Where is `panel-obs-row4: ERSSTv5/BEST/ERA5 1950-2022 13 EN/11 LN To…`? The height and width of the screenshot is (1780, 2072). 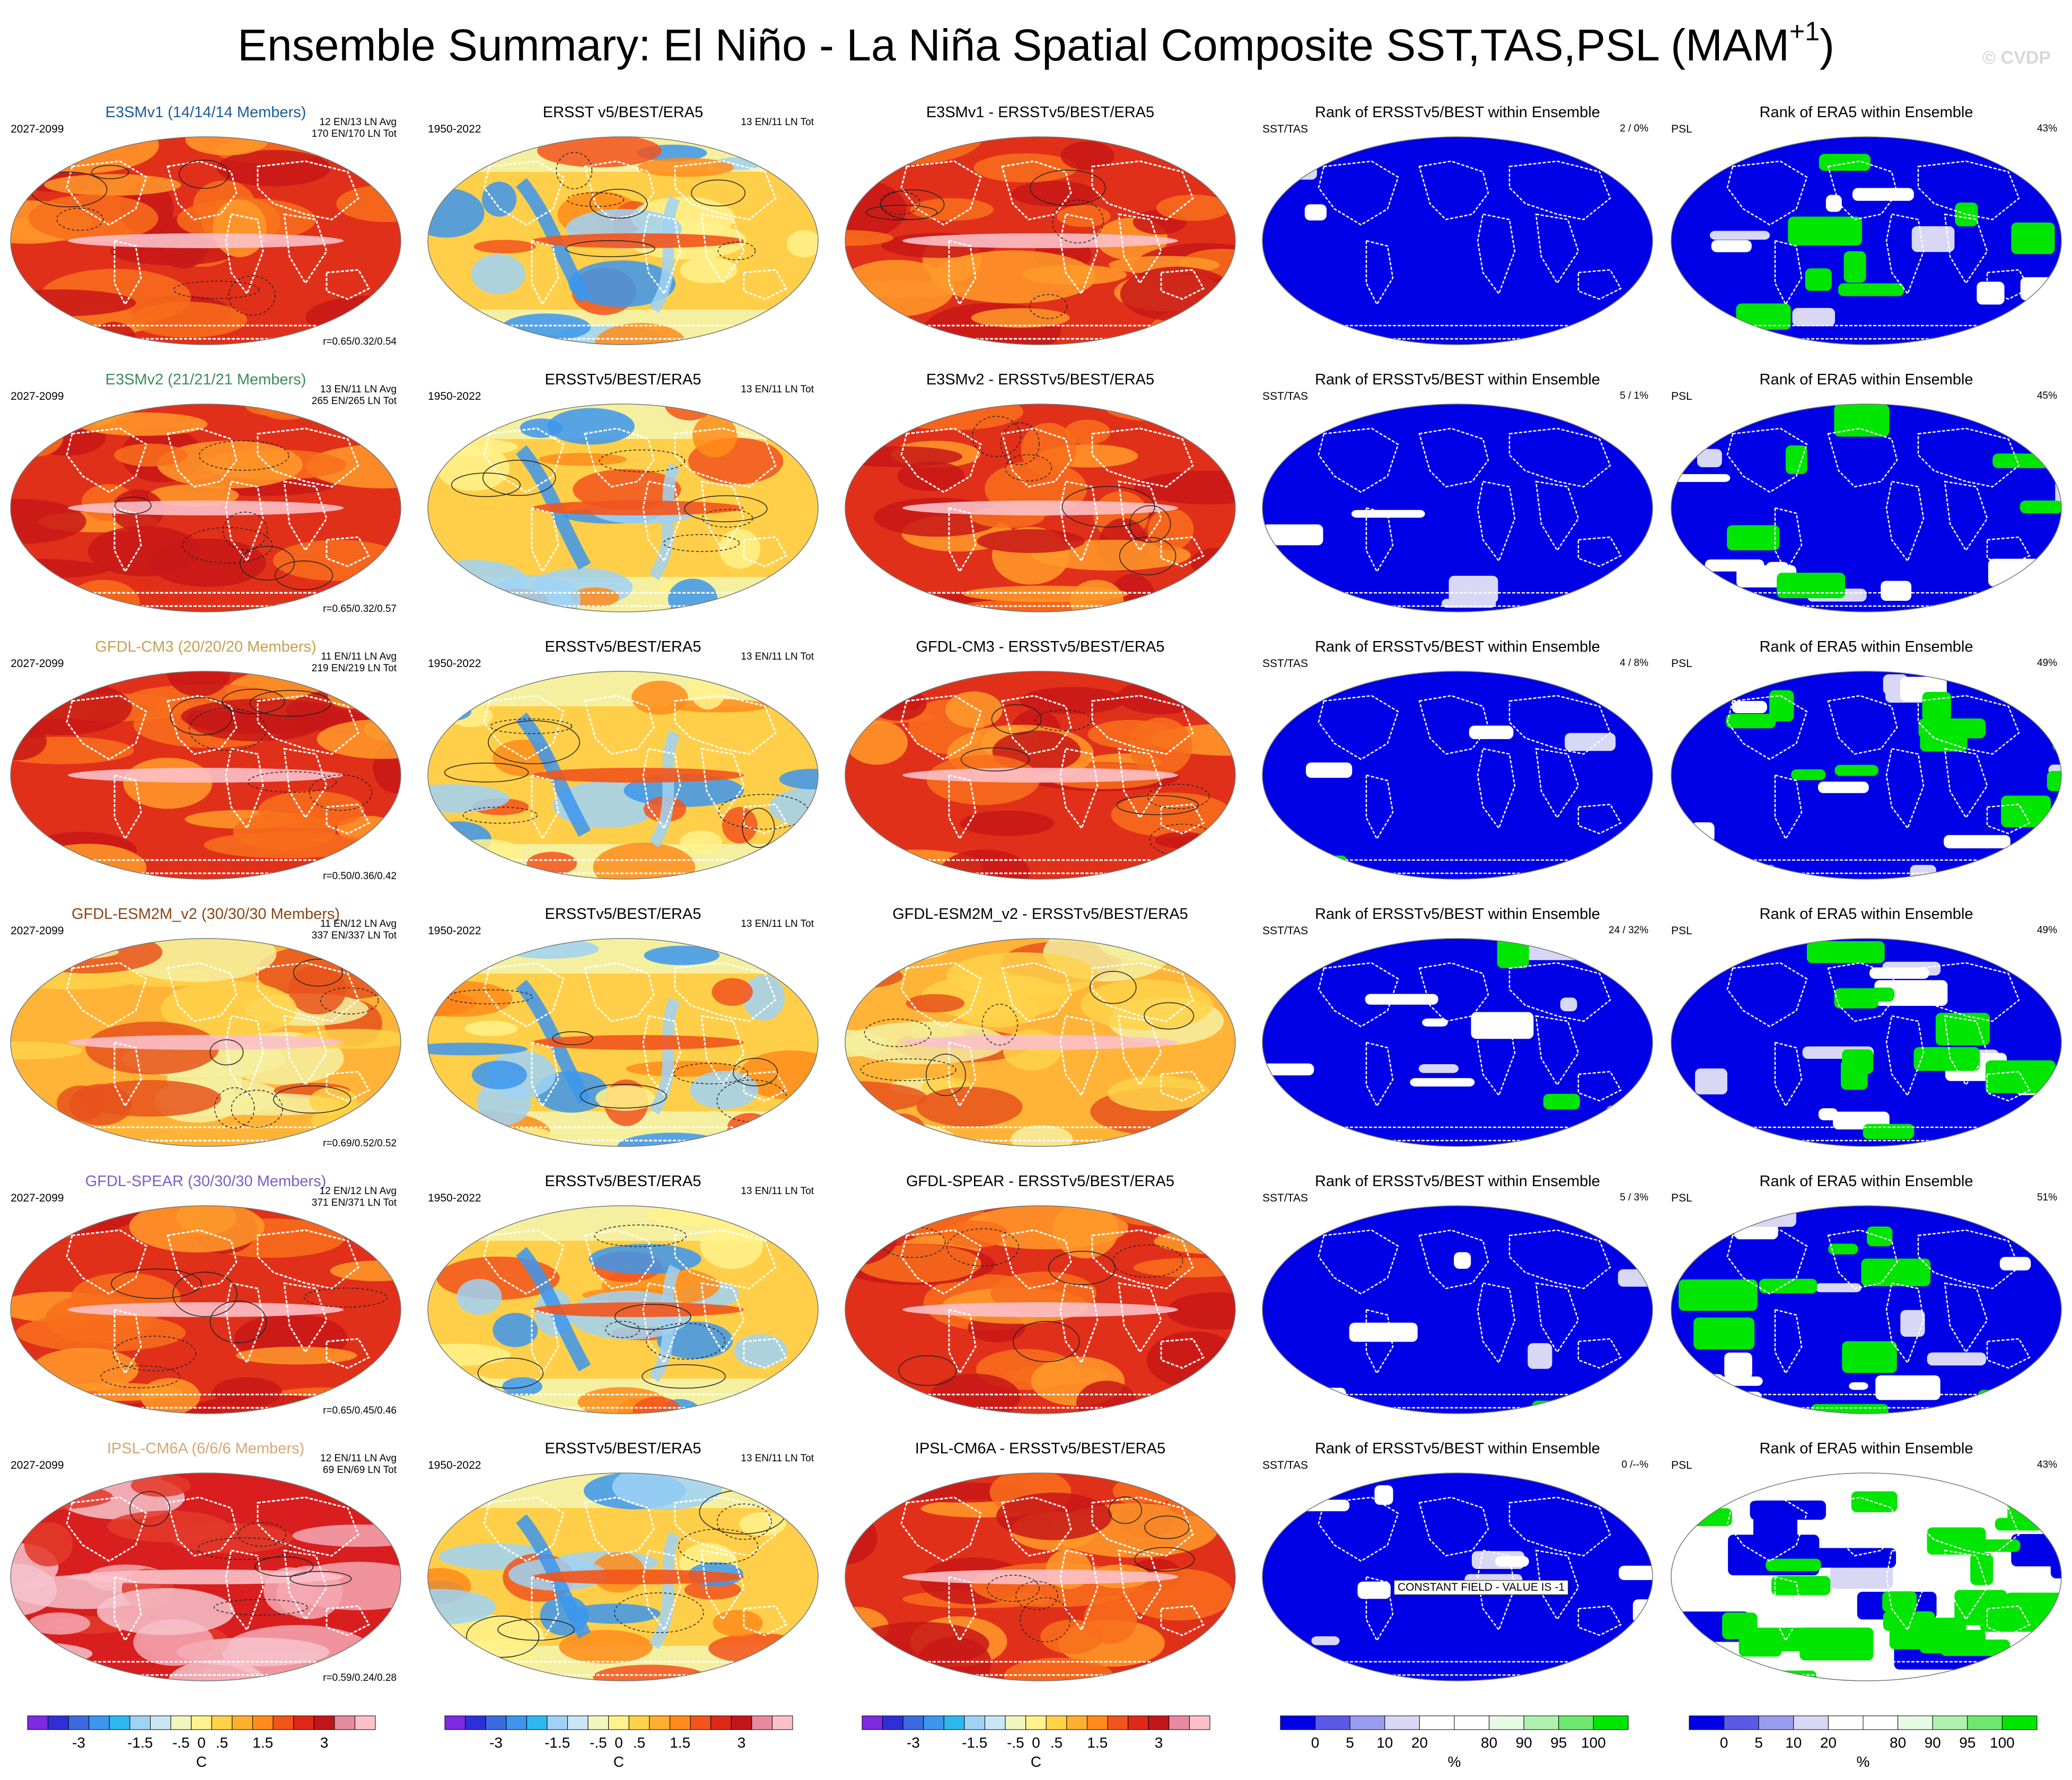
panel-obs-row4: ERSSTv5/BEST/ERA5 1950-2022 13 EN/11 LN To… is located at coordinates (623, 1038).